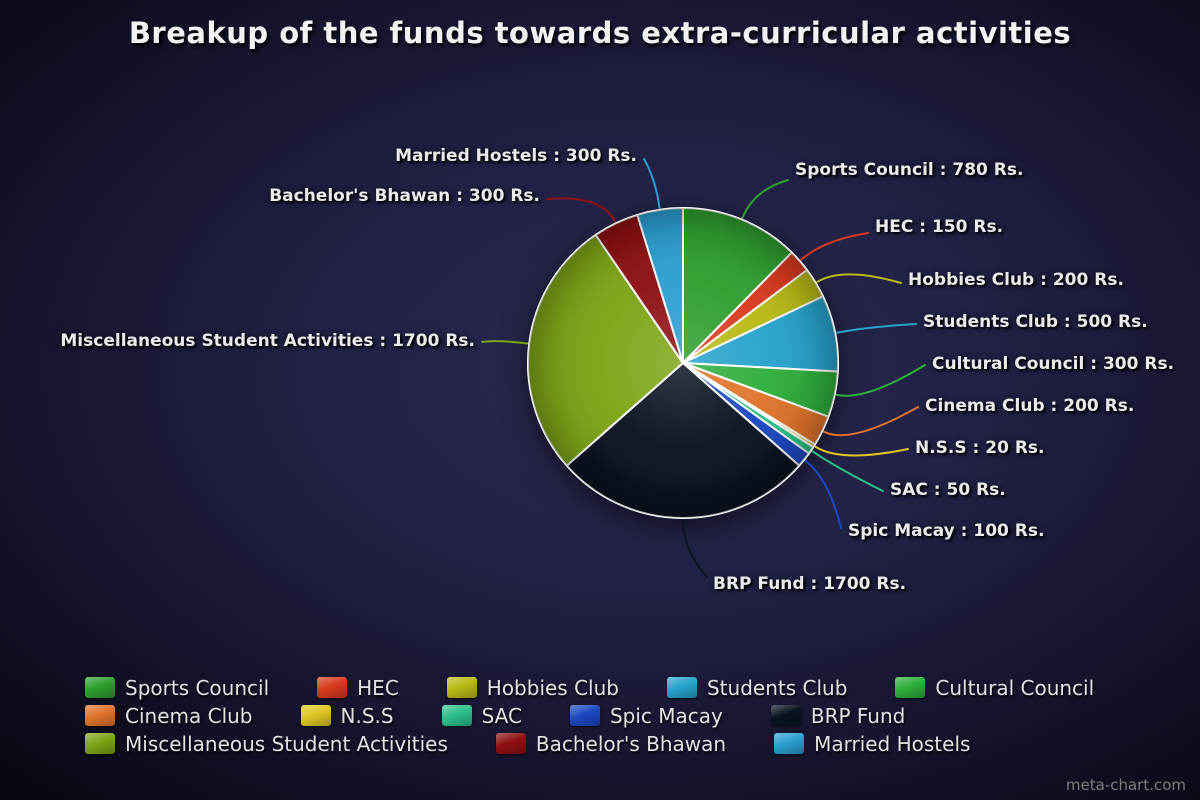 This screenshot has width=1200, height=800. I want to click on legend-item-cinema-club: Cinema Club, so click(169, 716).